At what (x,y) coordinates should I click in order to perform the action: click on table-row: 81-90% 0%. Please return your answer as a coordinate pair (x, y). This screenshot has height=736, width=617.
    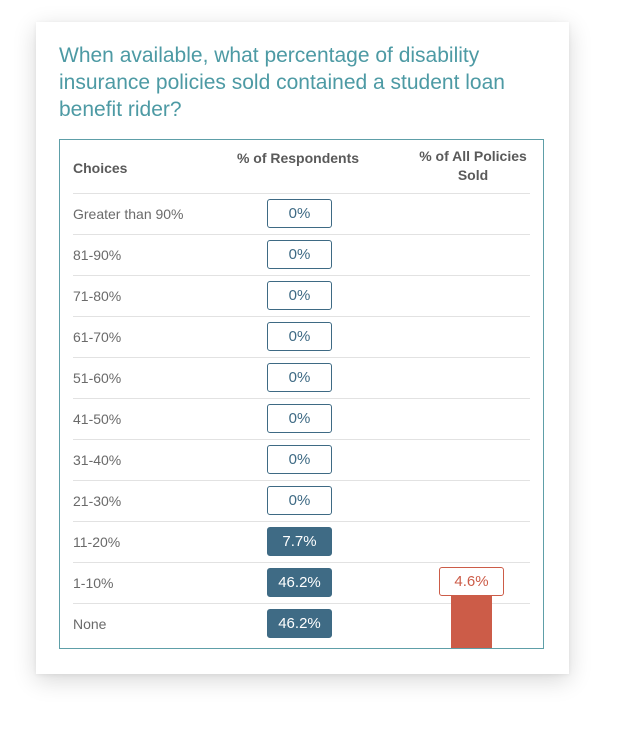
    Looking at the image, I should click on (301, 255).